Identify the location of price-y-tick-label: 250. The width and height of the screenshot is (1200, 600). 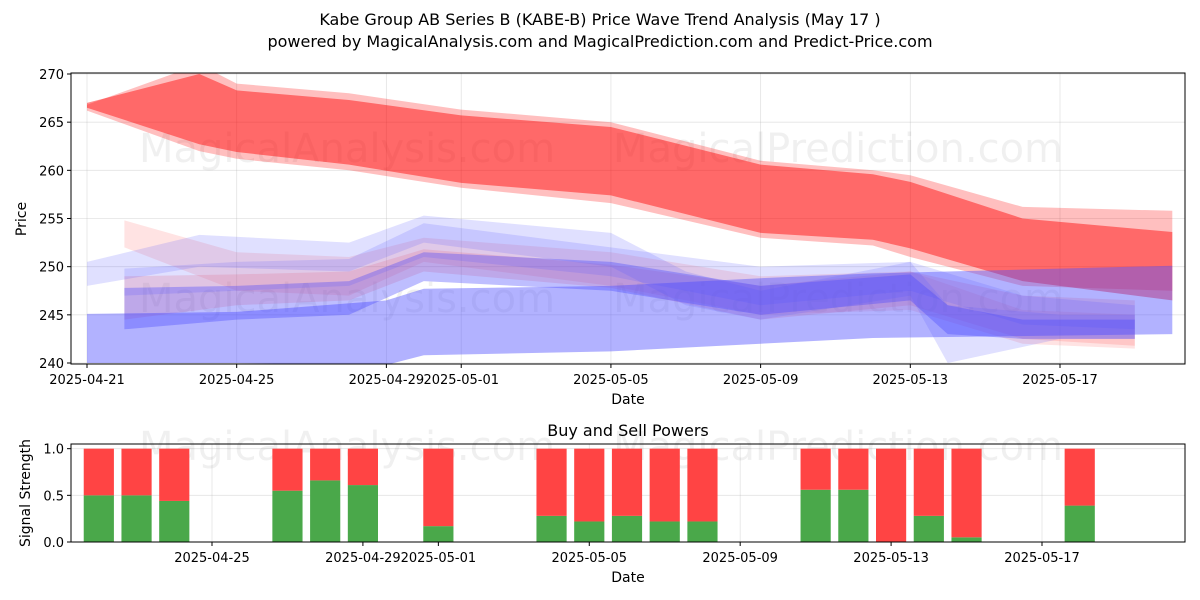
(51, 268).